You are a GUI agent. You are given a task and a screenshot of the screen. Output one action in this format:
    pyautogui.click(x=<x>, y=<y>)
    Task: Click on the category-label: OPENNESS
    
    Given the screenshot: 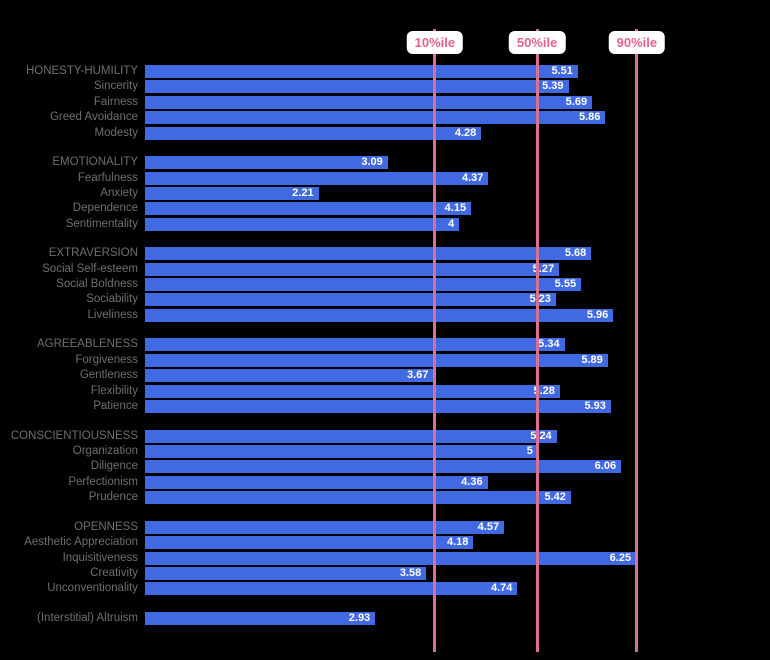 What is the action you would take?
    pyautogui.click(x=106, y=526)
    